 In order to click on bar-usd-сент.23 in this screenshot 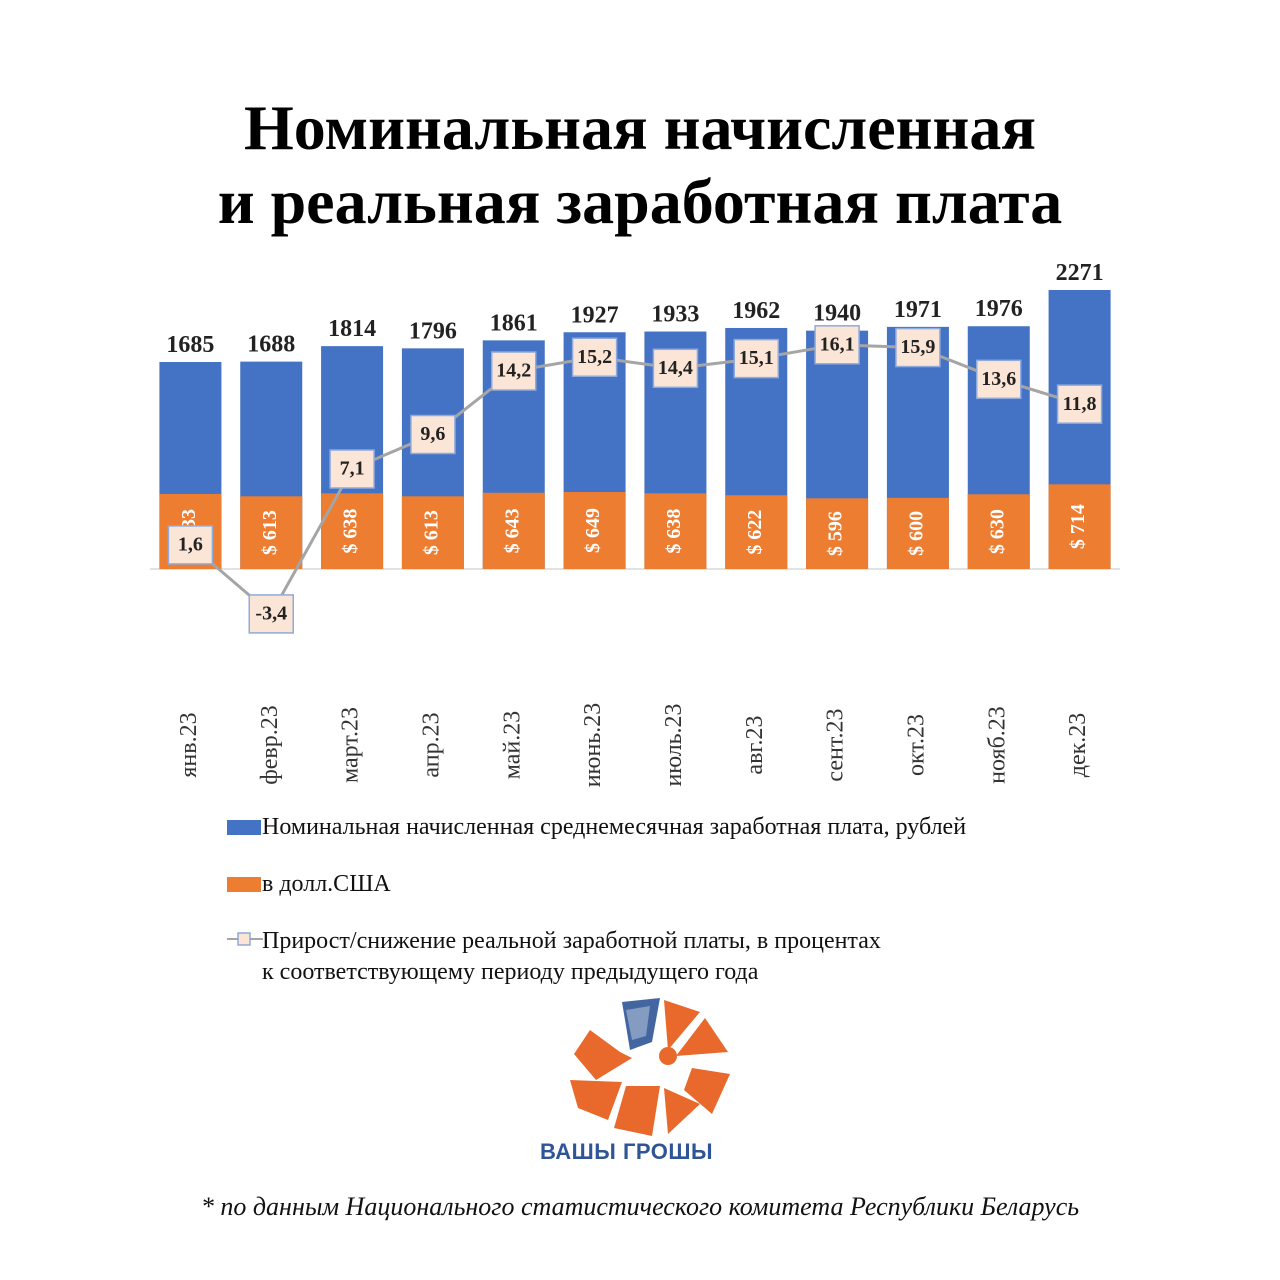, I will do `click(837, 533)`.